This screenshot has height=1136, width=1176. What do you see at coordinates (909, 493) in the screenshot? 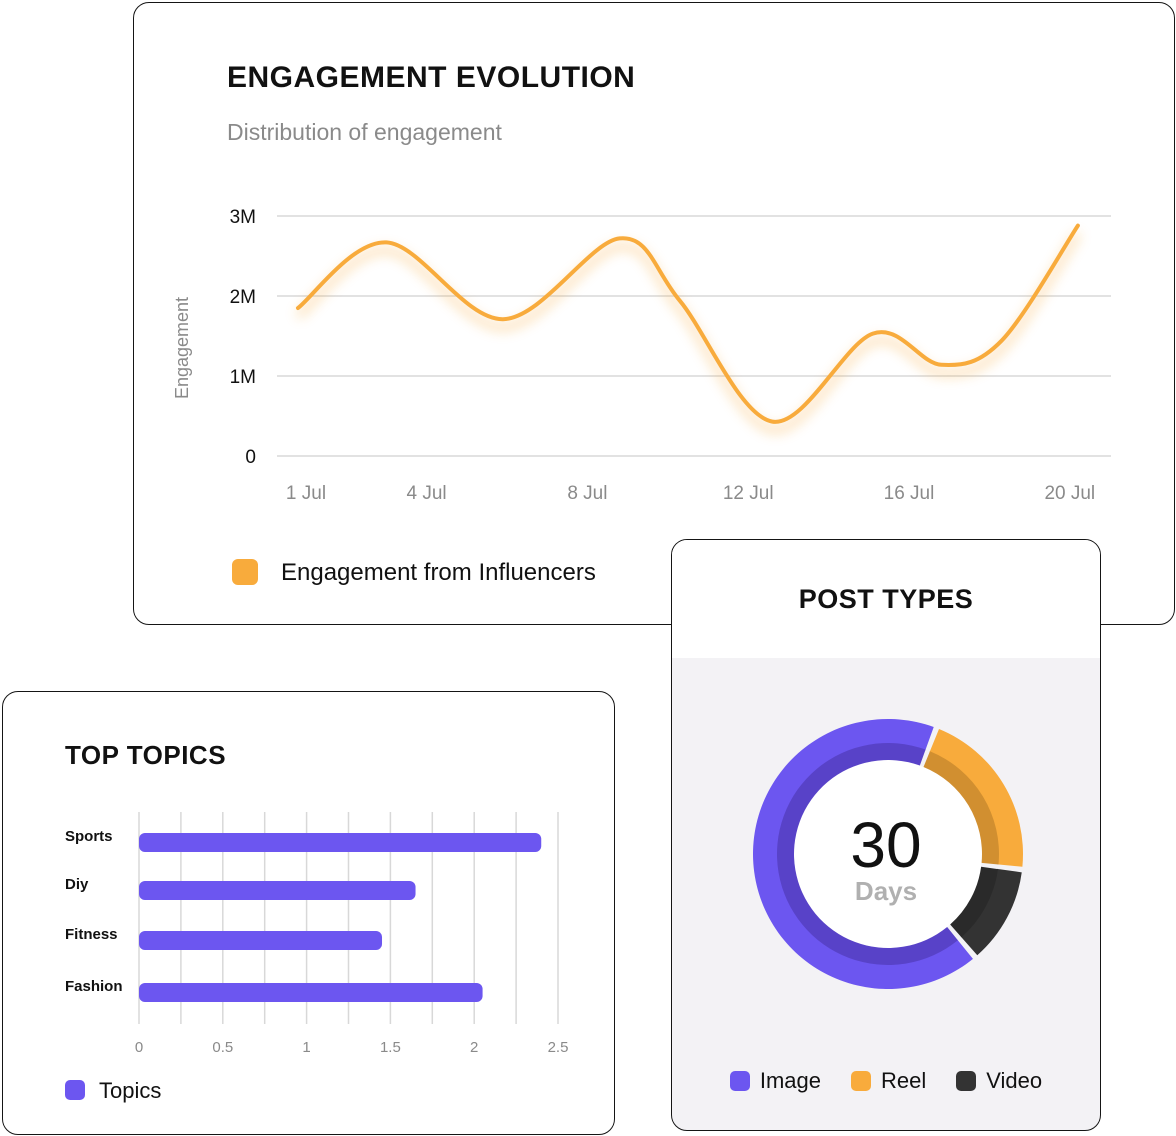
I see `x-tick-label: 16 Jul` at bounding box center [909, 493].